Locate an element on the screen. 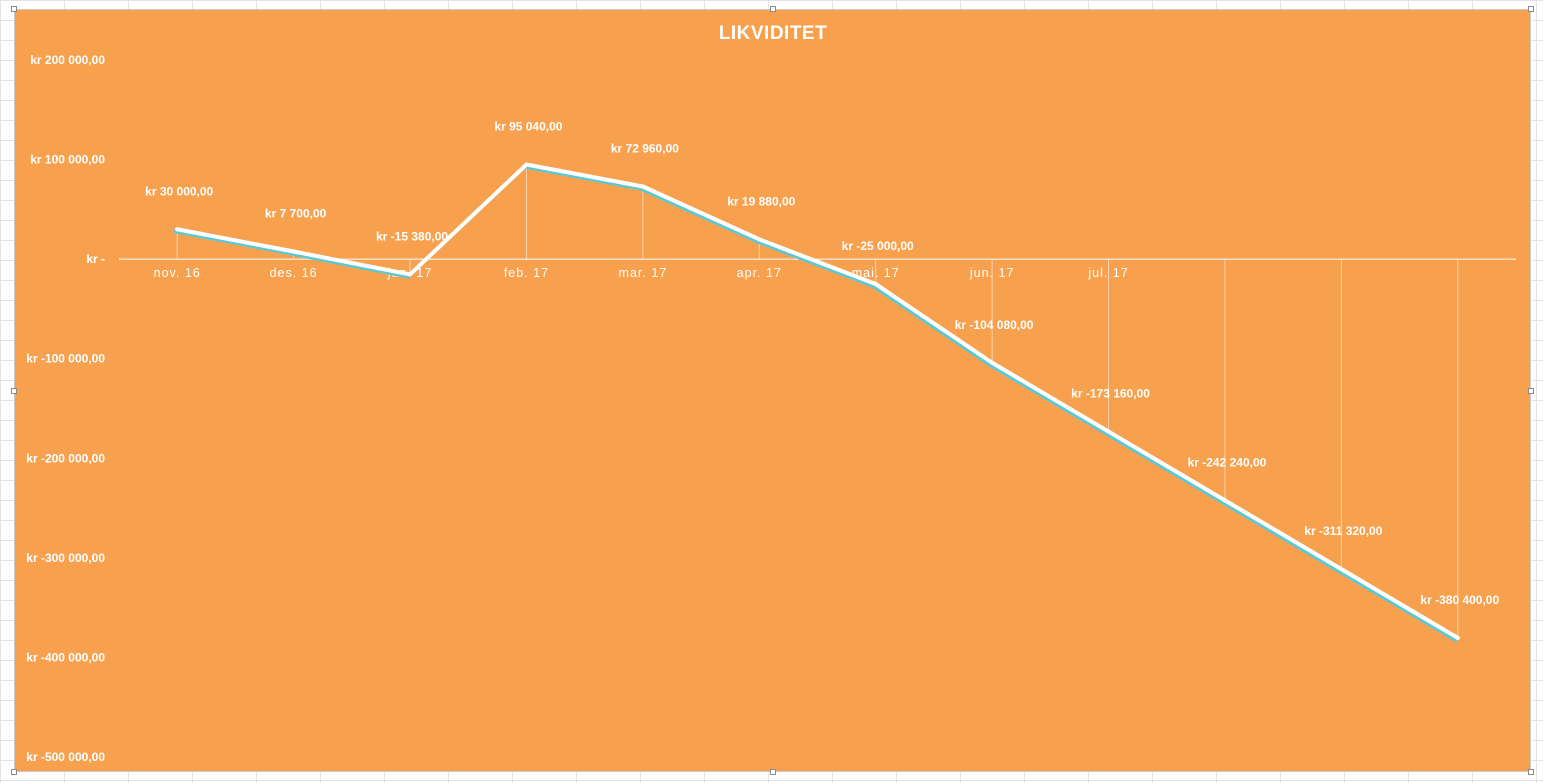 Image resolution: width=1543 pixels, height=783 pixels. x-tick-label-6: mai. 17 is located at coordinates (876, 273).